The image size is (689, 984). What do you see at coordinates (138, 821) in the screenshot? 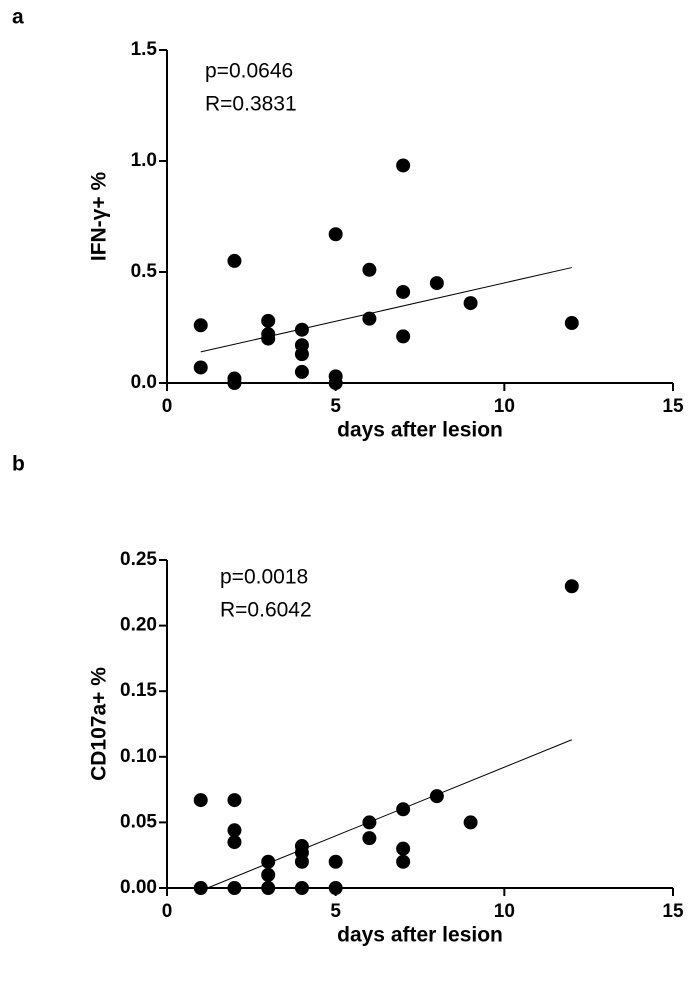
I see `y-tick-label: 0.05` at bounding box center [138, 821].